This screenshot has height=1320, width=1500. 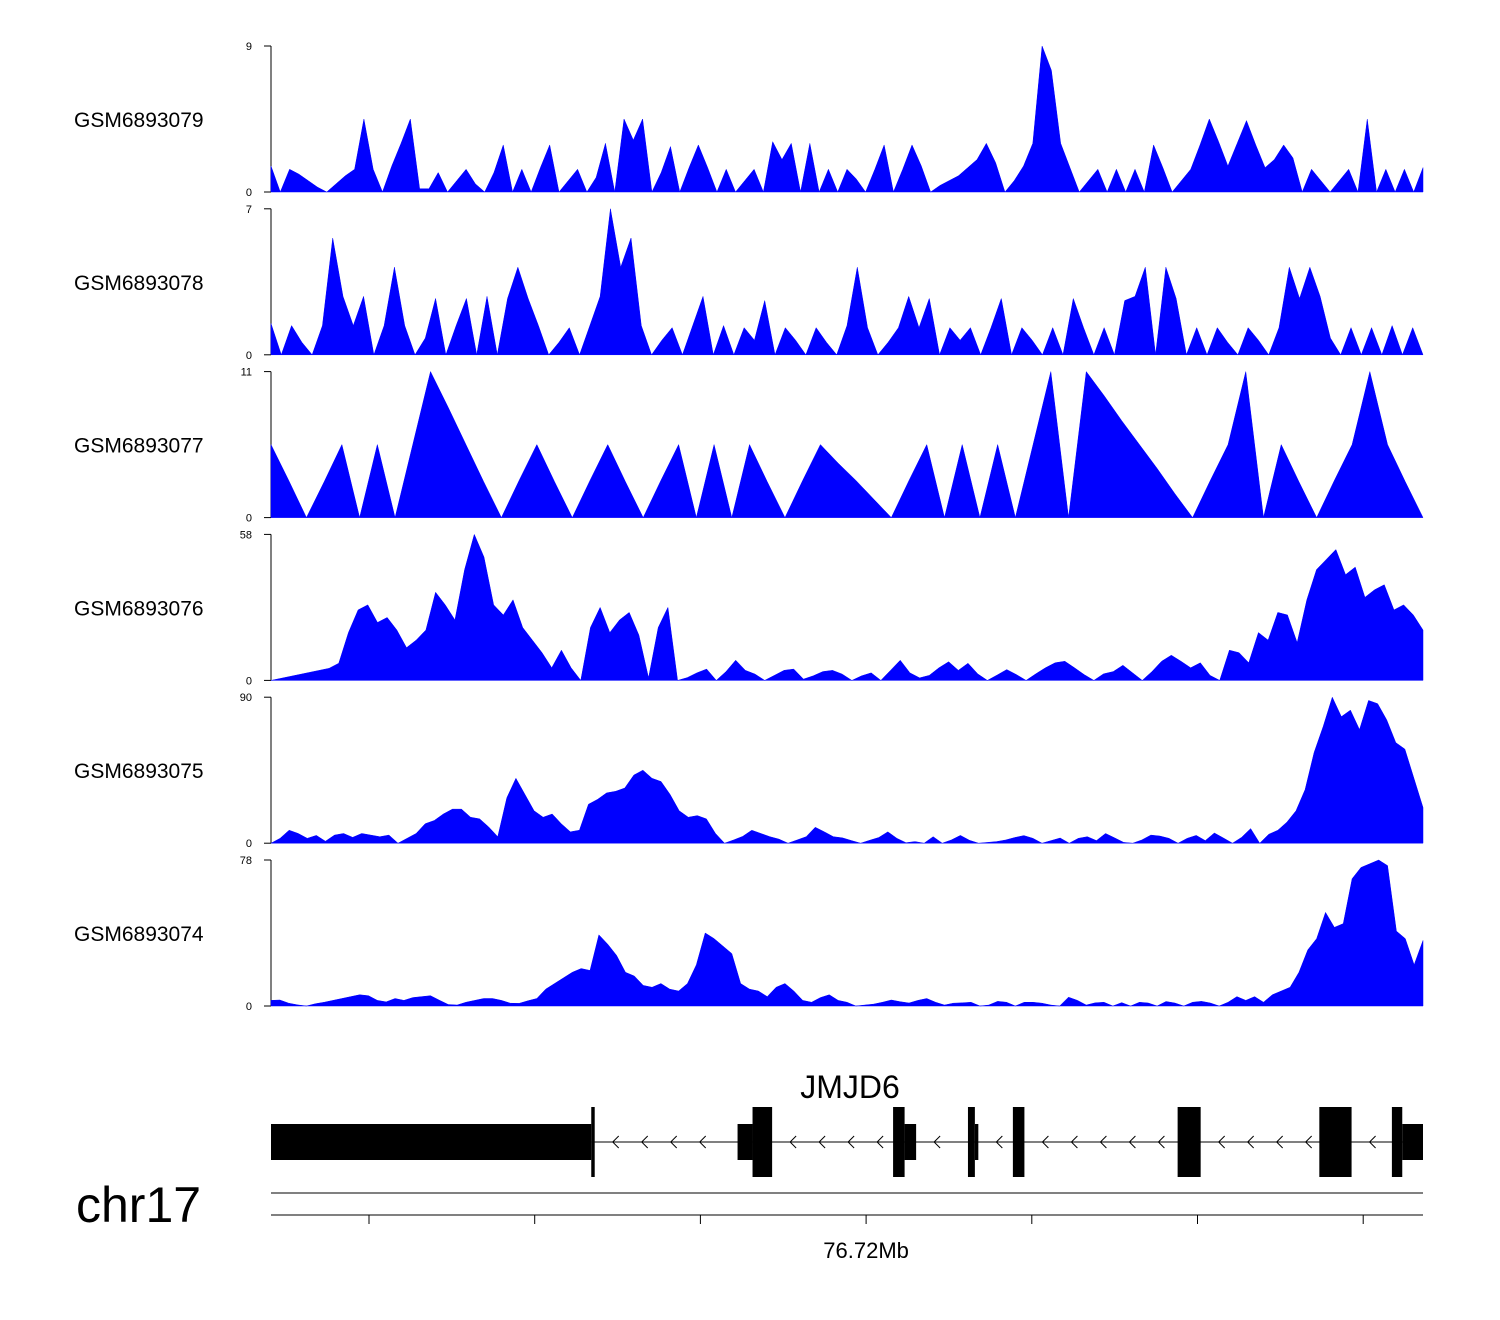 I want to click on track-GSM6893078: GSM6893078 7 0, so click(x=749, y=283).